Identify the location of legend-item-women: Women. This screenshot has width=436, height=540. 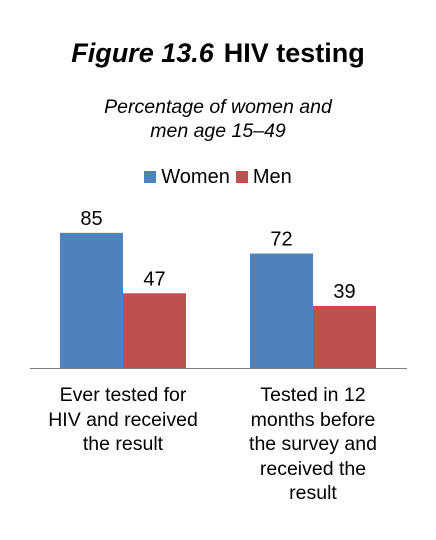
(187, 177).